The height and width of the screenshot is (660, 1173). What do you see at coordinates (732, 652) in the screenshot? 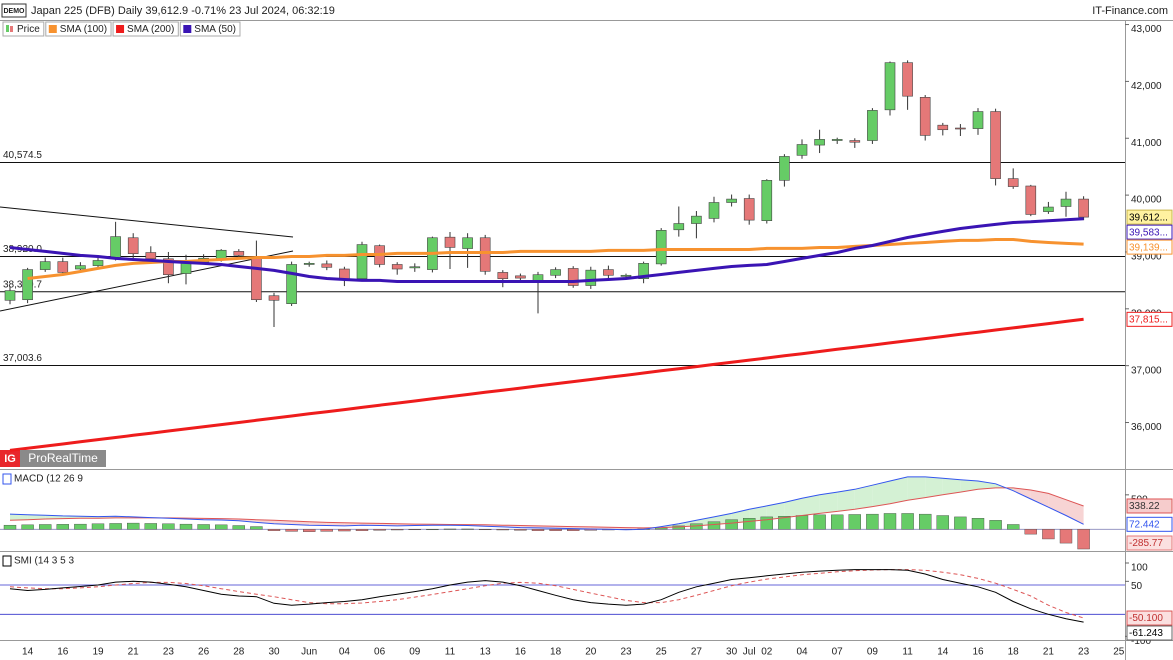
I see `x-tick-label: 30` at bounding box center [732, 652].